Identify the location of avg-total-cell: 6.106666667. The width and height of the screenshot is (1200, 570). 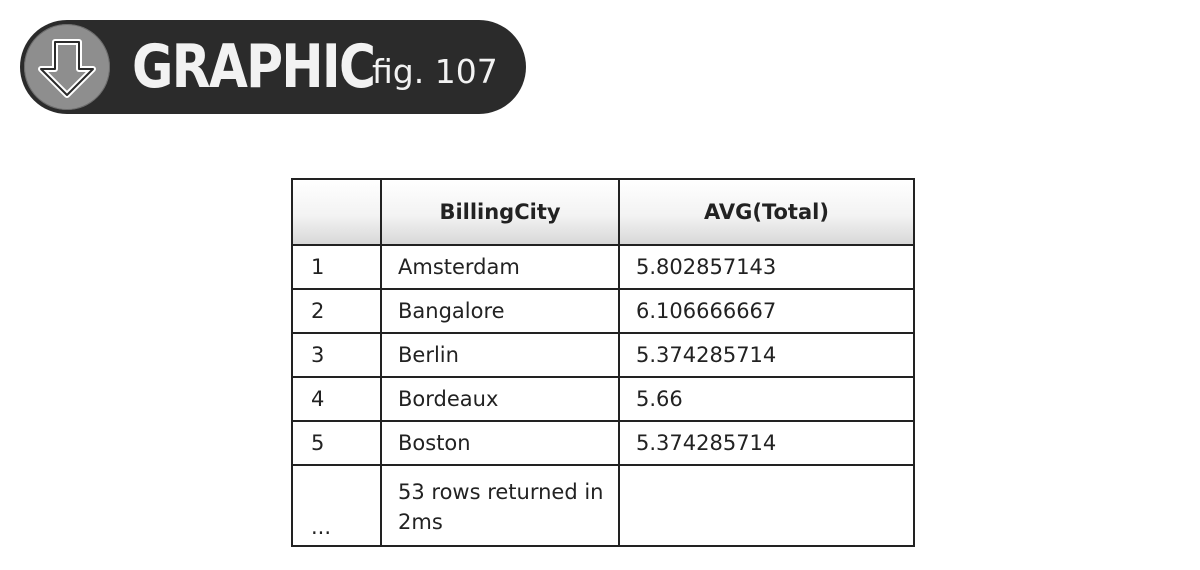
(766, 311).